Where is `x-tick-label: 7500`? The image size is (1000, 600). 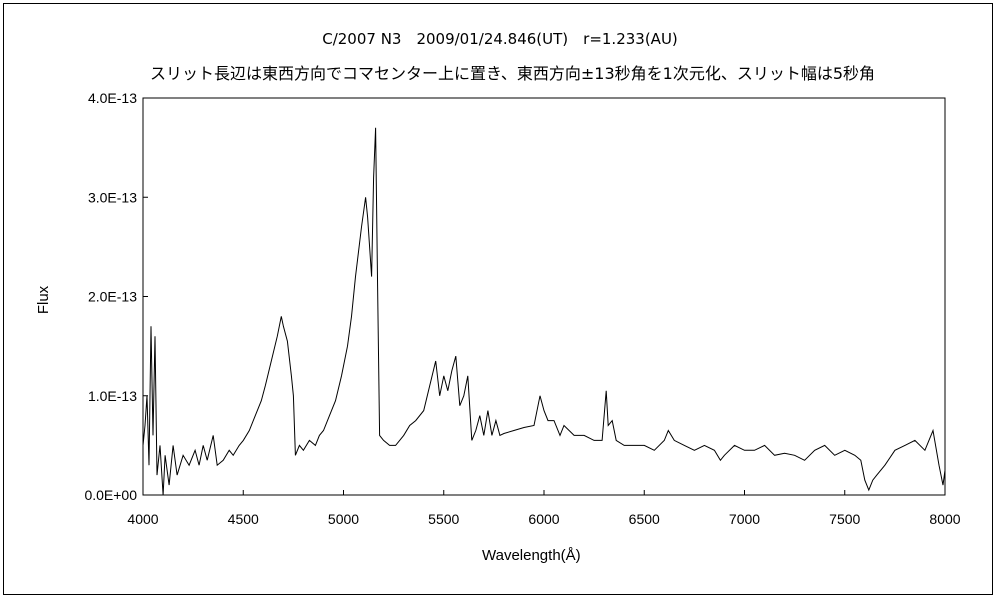 x-tick-label: 7500 is located at coordinates (844, 519).